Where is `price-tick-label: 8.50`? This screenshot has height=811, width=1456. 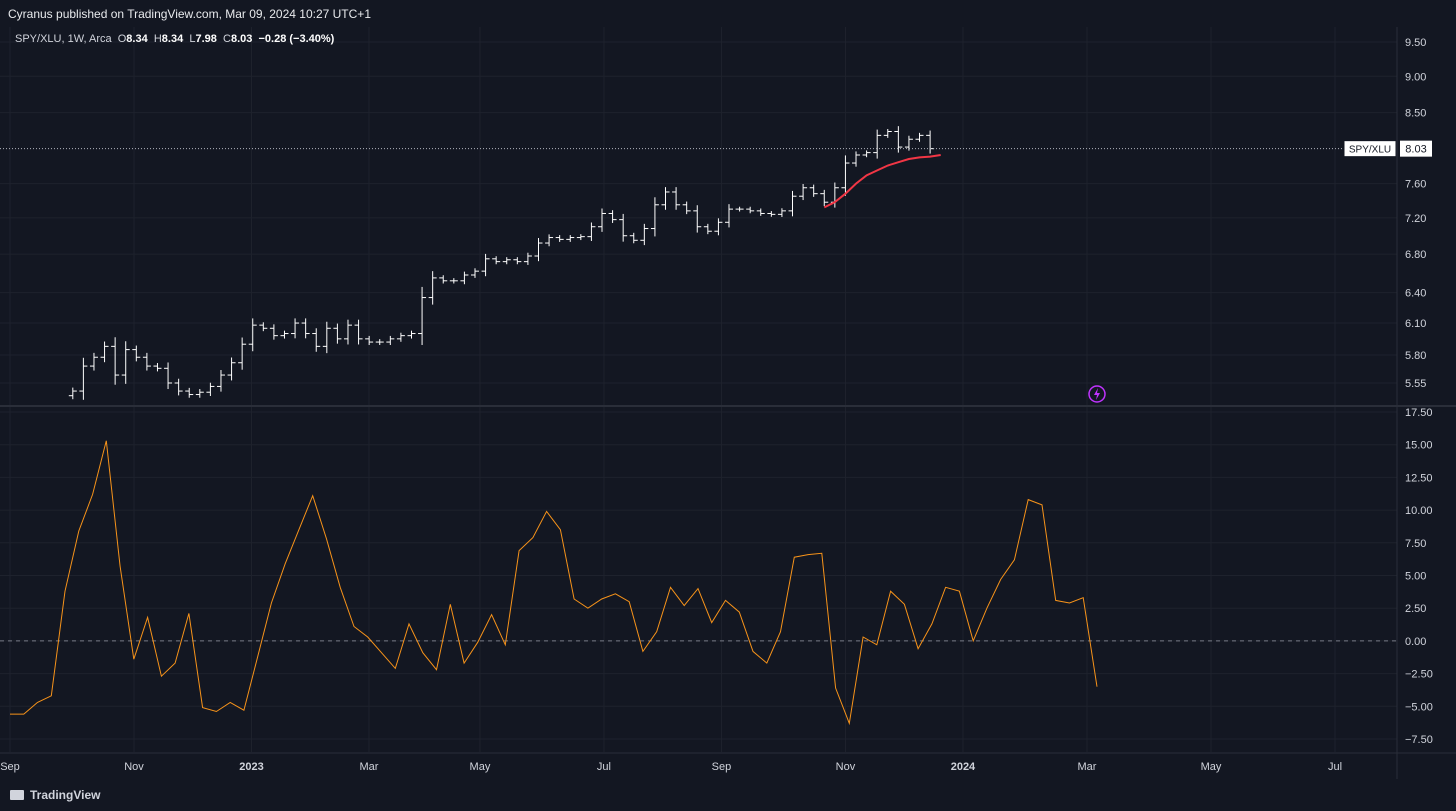
price-tick-label: 8.50 is located at coordinates (1415, 114).